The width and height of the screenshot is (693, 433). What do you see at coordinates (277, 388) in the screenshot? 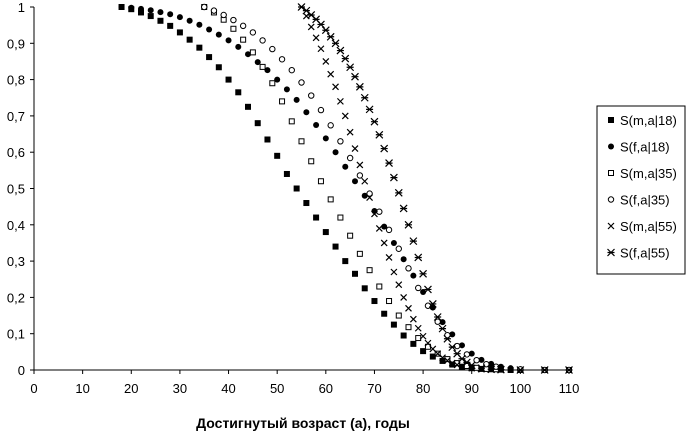
I see `x-tick-label: 50` at bounding box center [277, 388].